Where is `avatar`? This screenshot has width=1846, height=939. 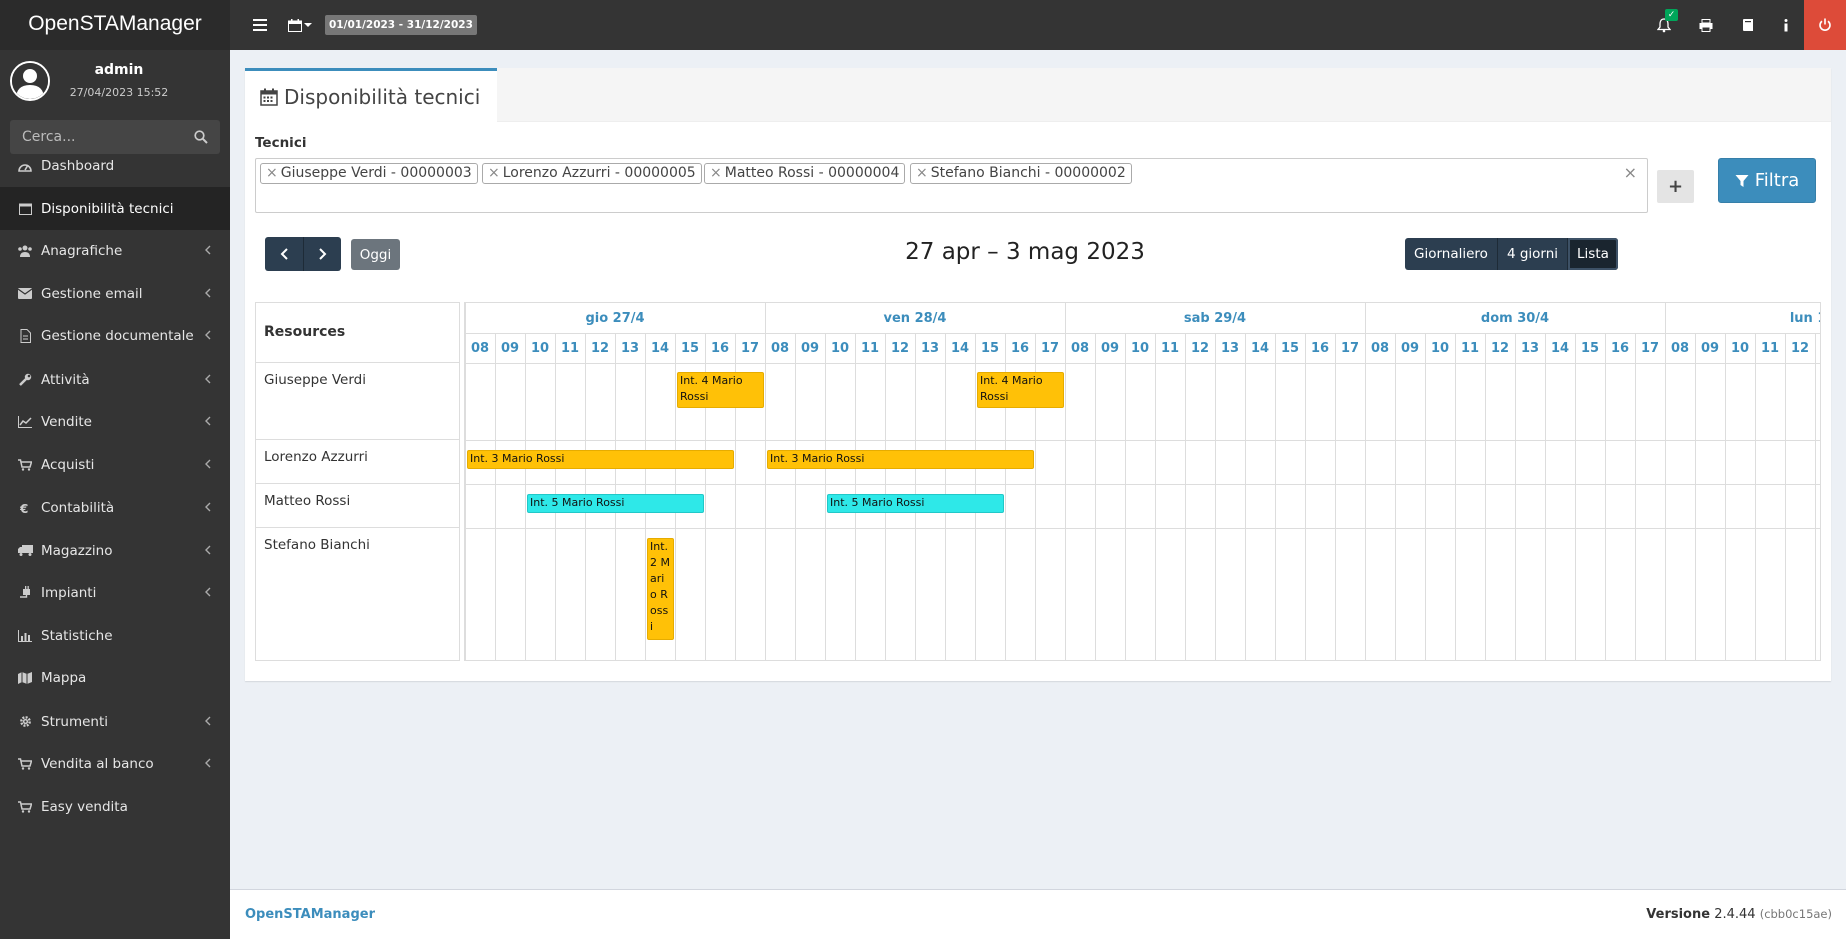 avatar is located at coordinates (30, 81).